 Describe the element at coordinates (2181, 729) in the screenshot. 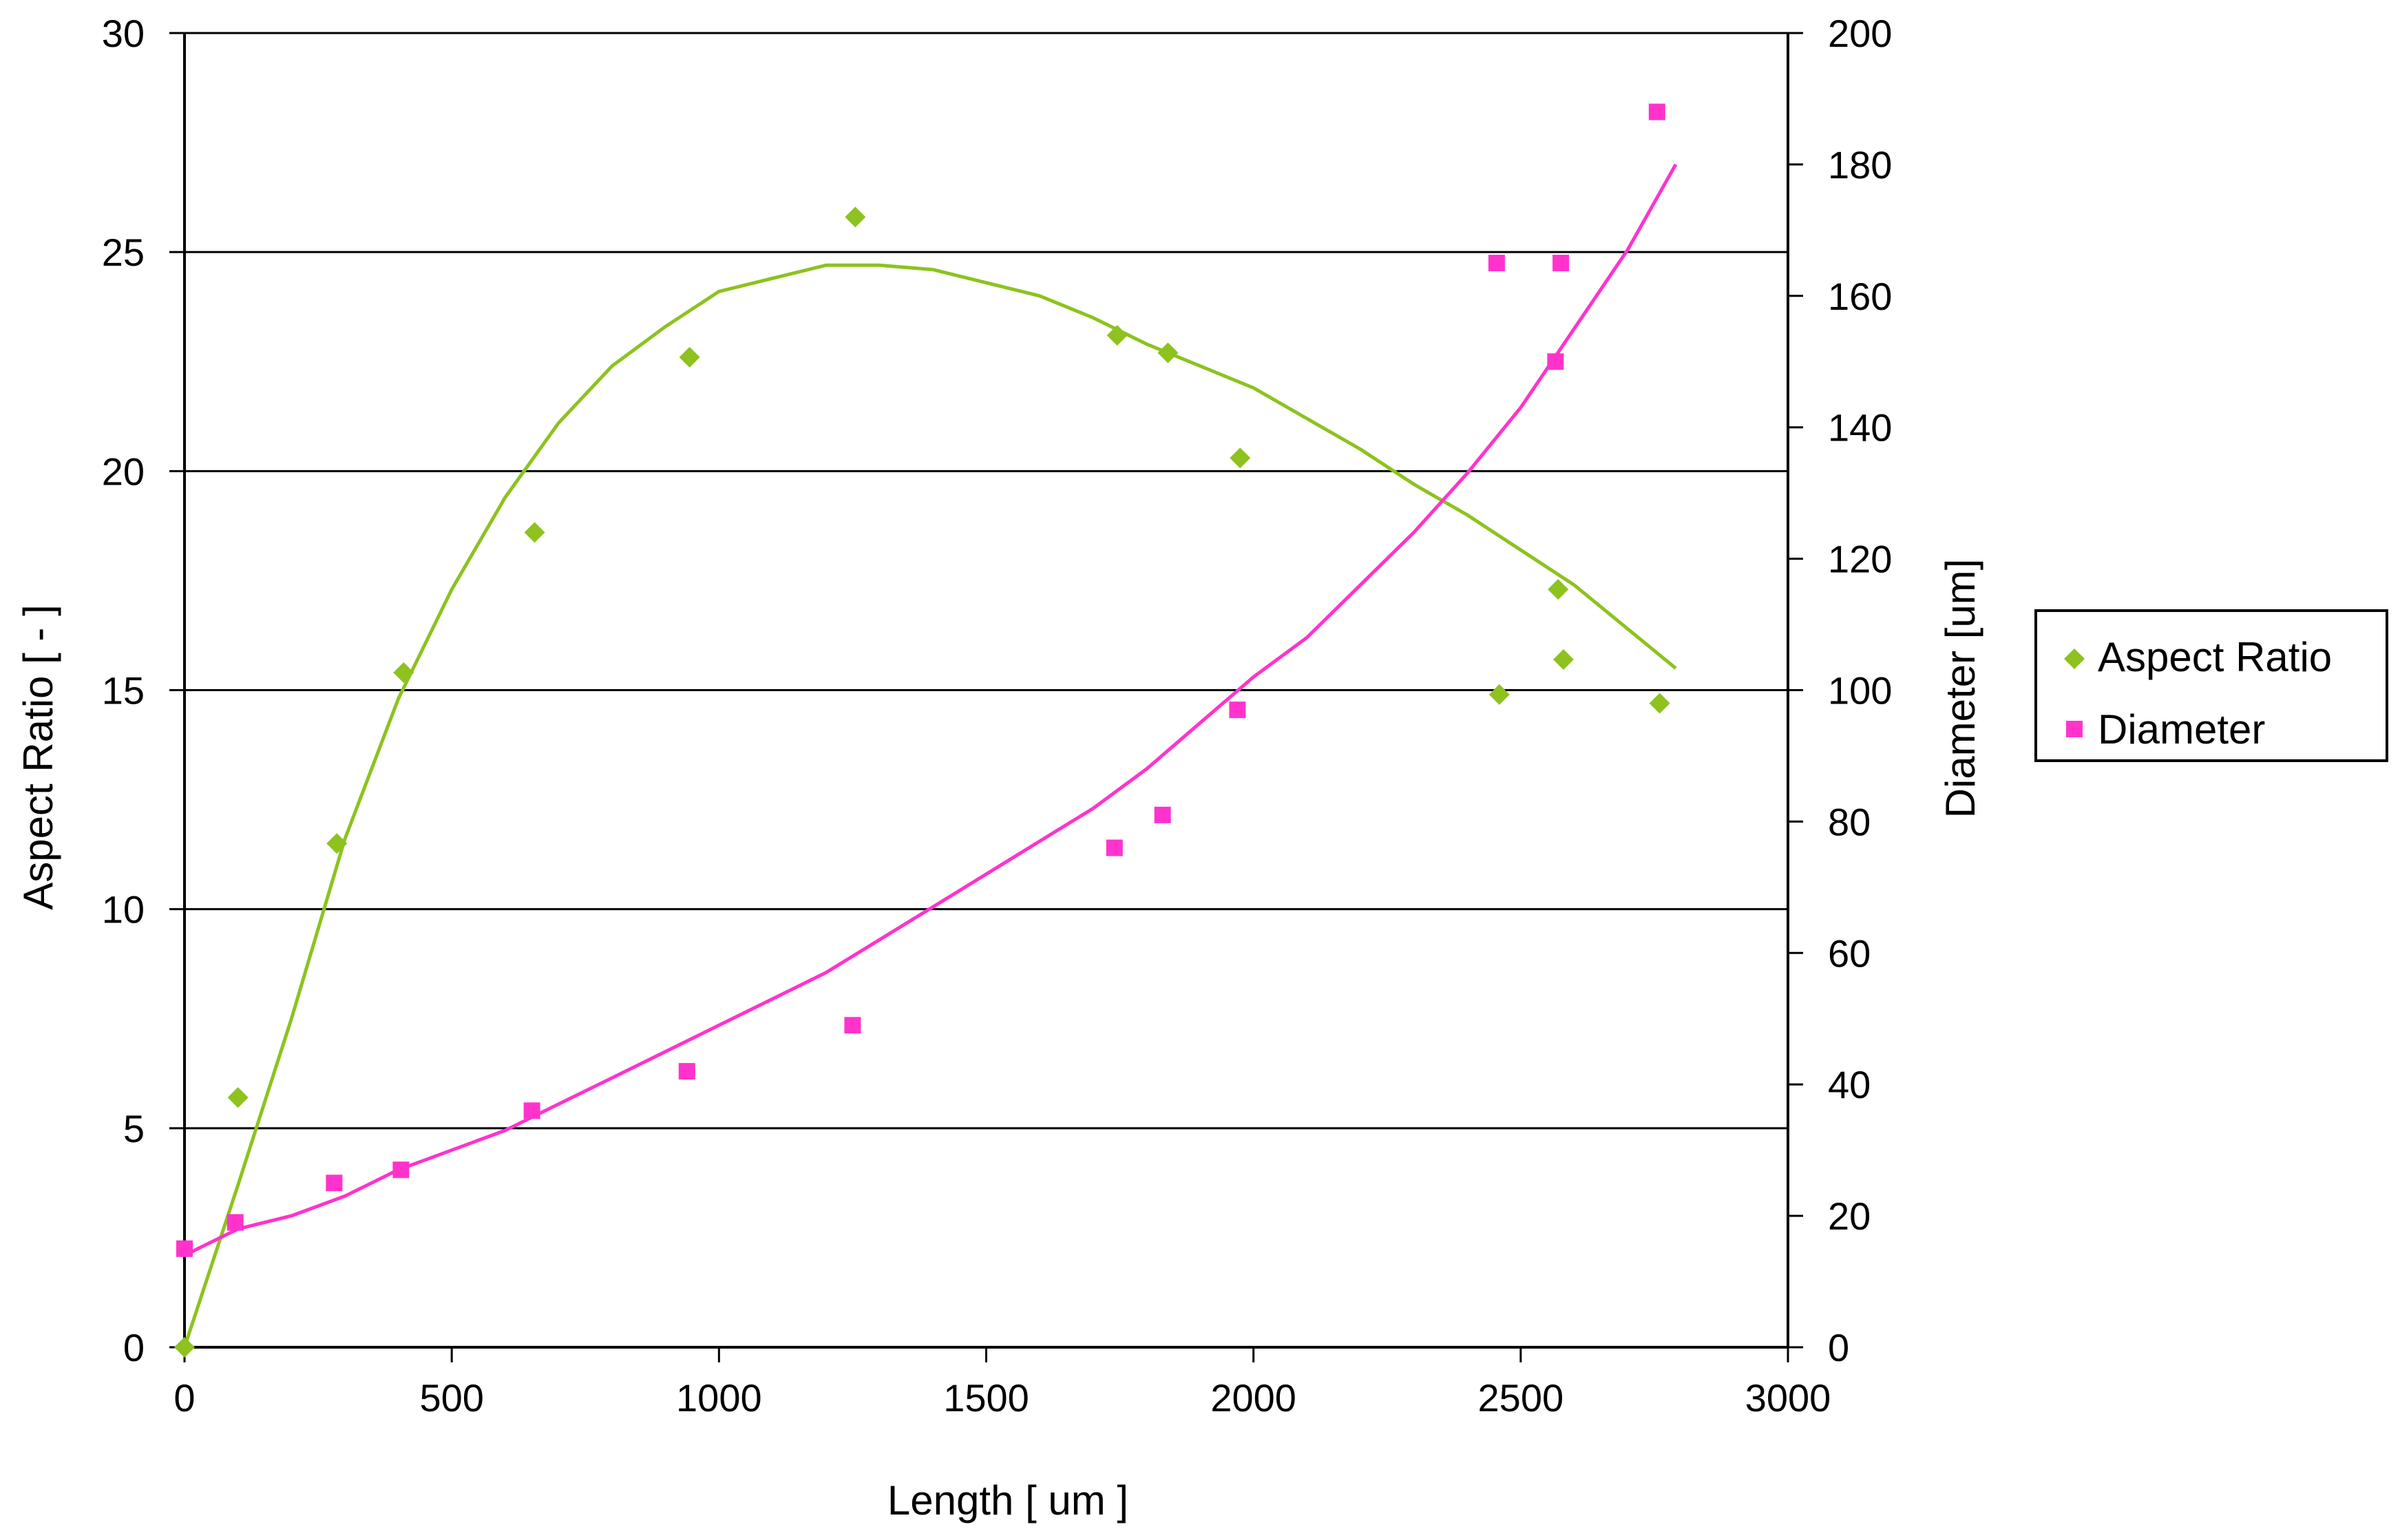

I see `legend-label-diameter: Diameter` at that location.